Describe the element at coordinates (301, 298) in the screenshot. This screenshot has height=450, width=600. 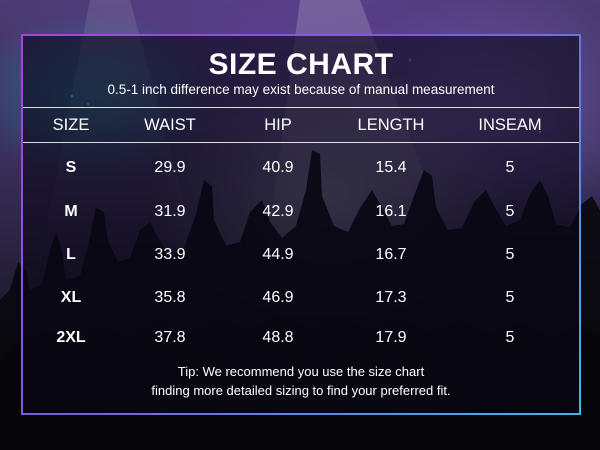
I see `table-row: XL 35.8 46.9 17.3 5` at that location.